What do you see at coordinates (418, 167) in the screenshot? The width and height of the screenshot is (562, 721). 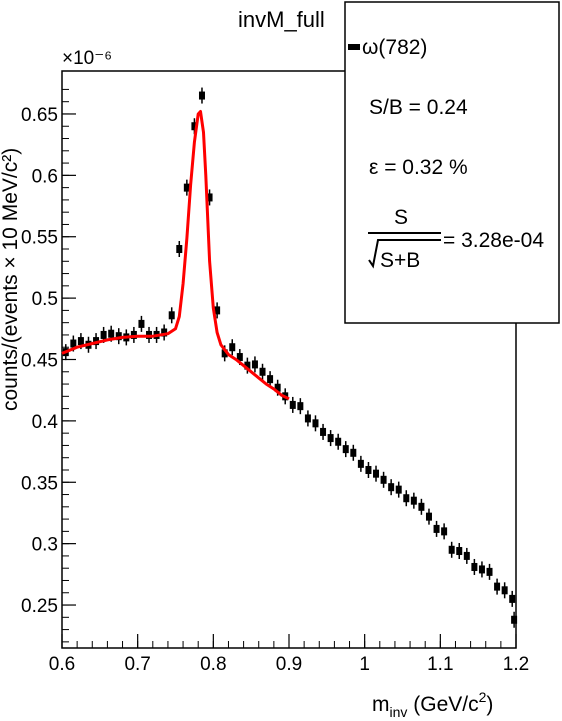 I see `legend-efficiency: ε = 0.32 %` at bounding box center [418, 167].